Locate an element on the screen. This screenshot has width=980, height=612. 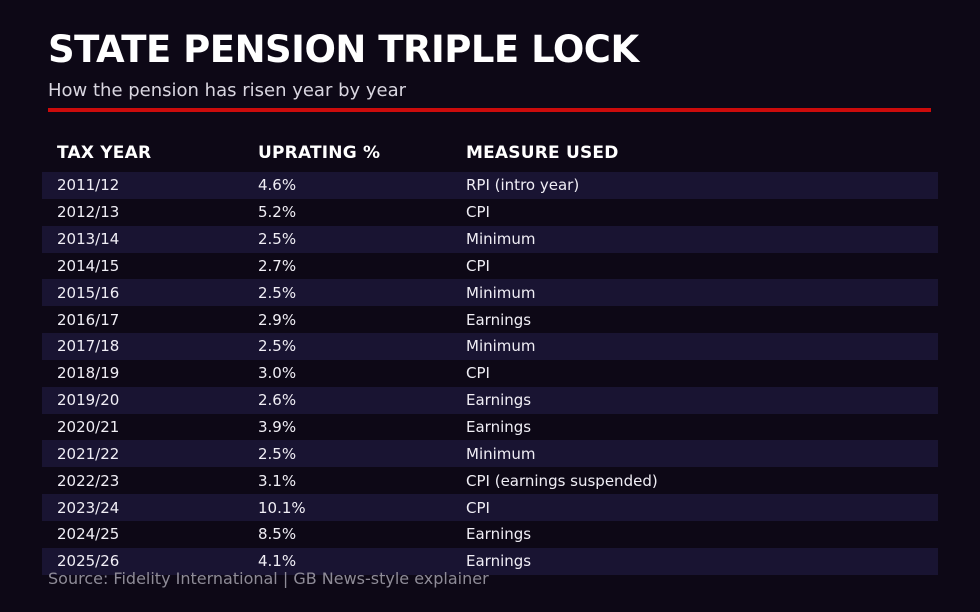
table-row: 2014/15 2.7% CPI is located at coordinates (490, 266).